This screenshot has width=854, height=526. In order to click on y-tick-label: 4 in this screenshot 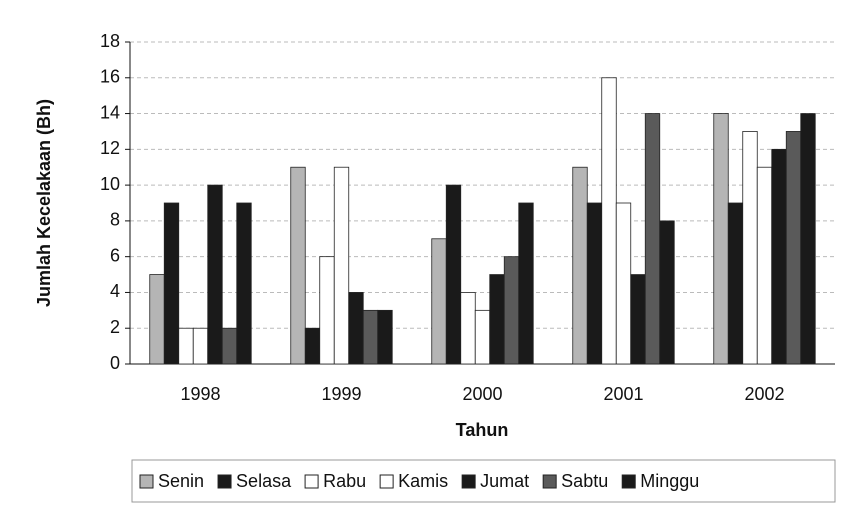, I will do `click(115, 291)`.